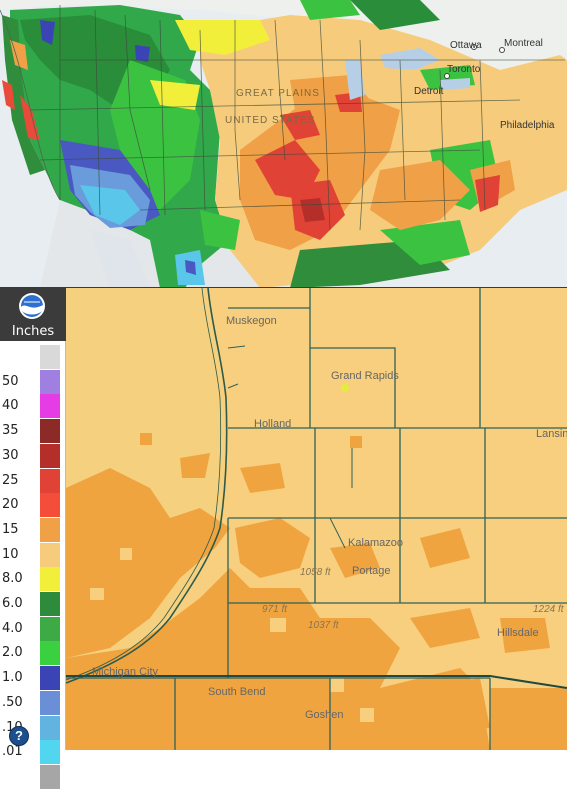  I want to click on legend-label: 25, so click(10, 480).